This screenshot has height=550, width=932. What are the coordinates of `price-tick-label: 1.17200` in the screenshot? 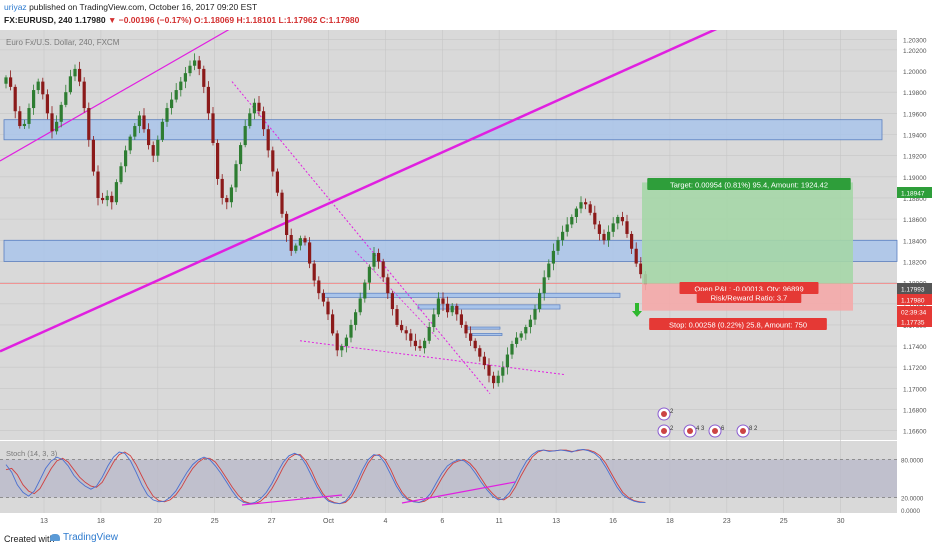 It's located at (915, 368).